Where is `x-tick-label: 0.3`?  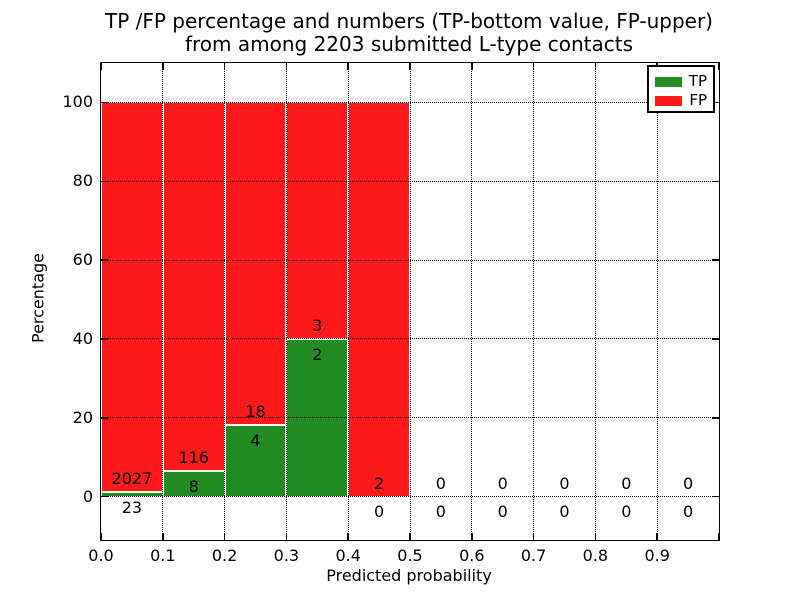
x-tick-label: 0.3 is located at coordinates (286, 555).